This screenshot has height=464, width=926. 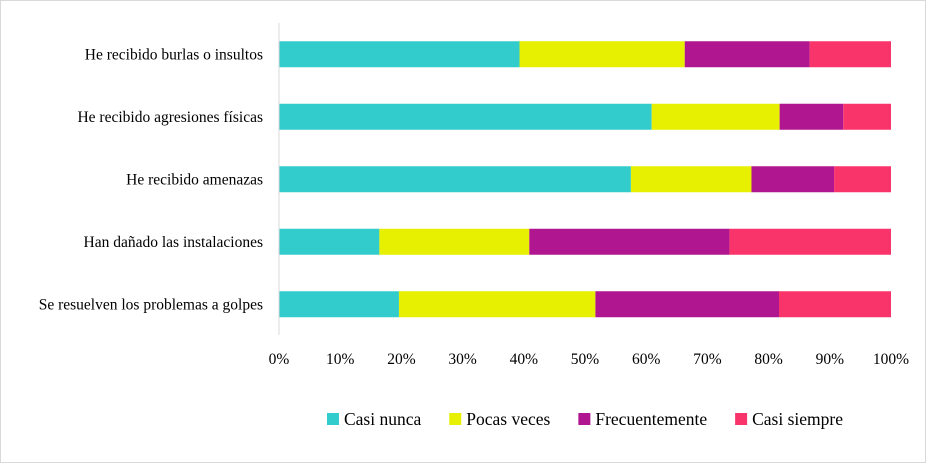 What do you see at coordinates (768, 359) in the screenshot?
I see `x-tick-label: 80%` at bounding box center [768, 359].